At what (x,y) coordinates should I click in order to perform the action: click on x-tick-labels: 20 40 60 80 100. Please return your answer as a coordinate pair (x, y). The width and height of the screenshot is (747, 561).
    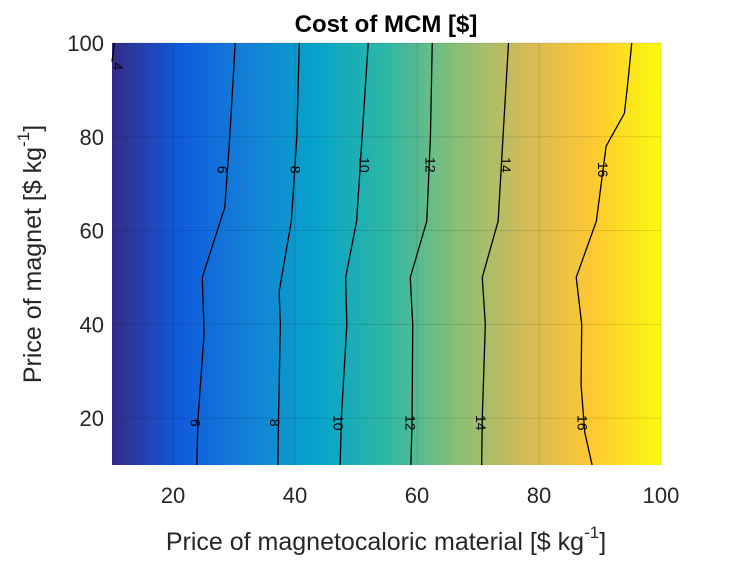
    Looking at the image, I should click on (420, 495).